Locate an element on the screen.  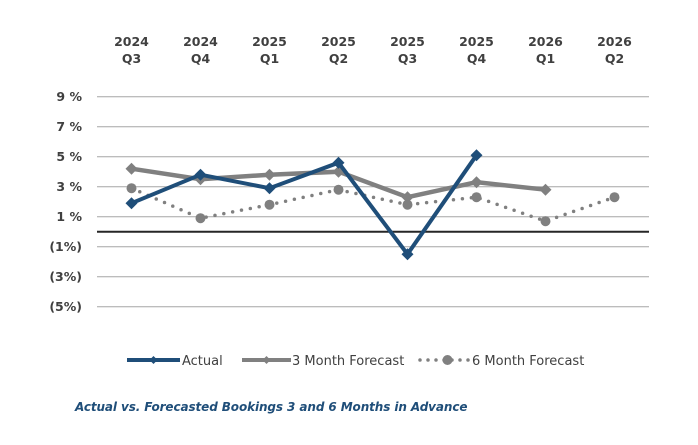
y-tick-label: (3%) is located at coordinates (65, 276).